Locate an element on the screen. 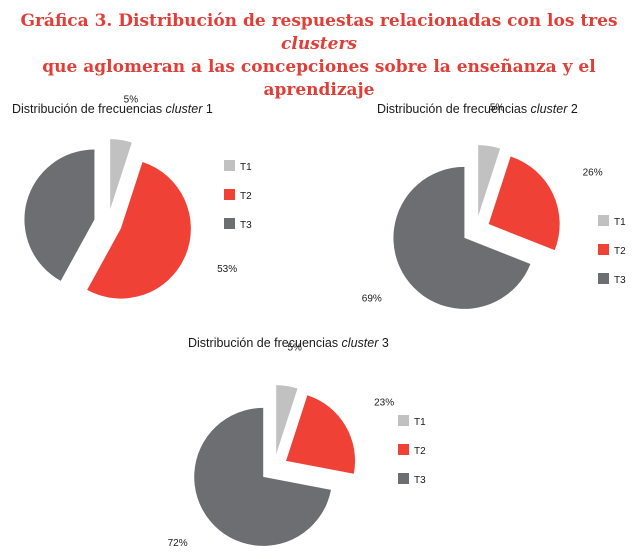  pct-label-t2: 26% is located at coordinates (593, 173).